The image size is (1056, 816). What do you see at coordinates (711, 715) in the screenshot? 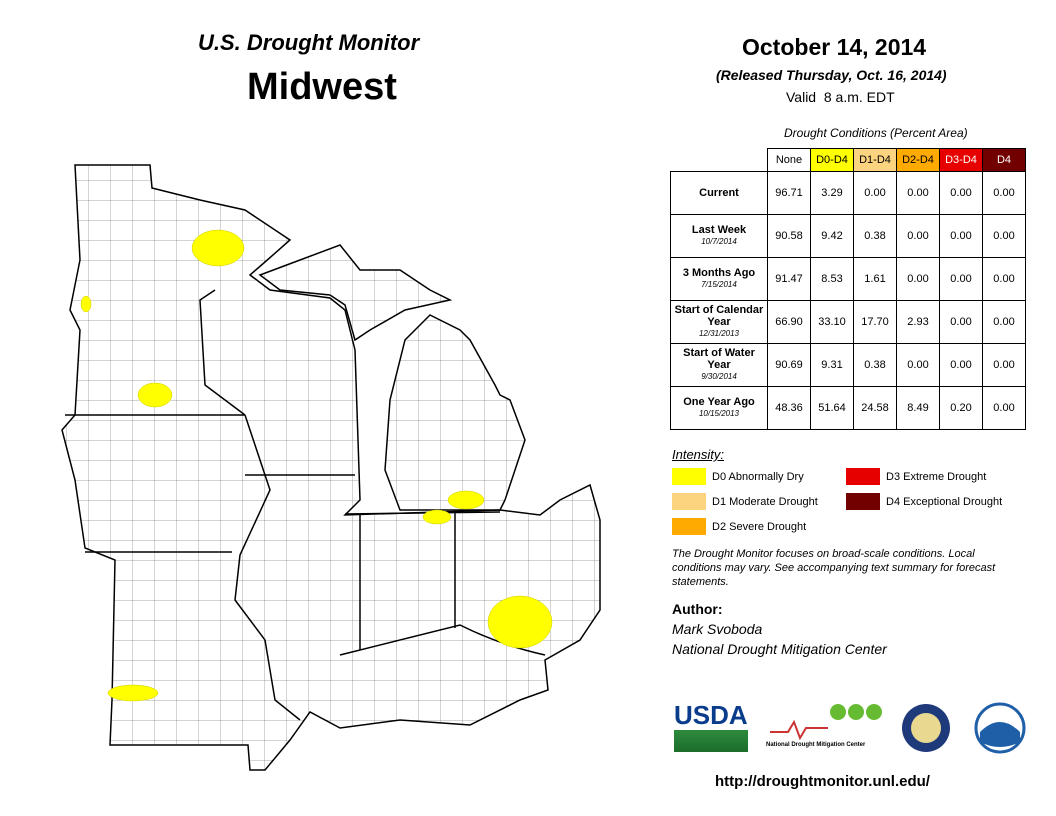
I see `usda-logo: USDA` at bounding box center [711, 715].